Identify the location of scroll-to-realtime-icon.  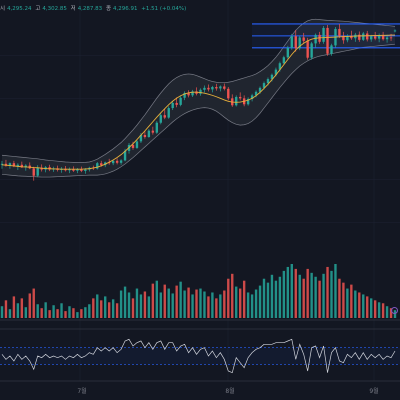
(394, 310).